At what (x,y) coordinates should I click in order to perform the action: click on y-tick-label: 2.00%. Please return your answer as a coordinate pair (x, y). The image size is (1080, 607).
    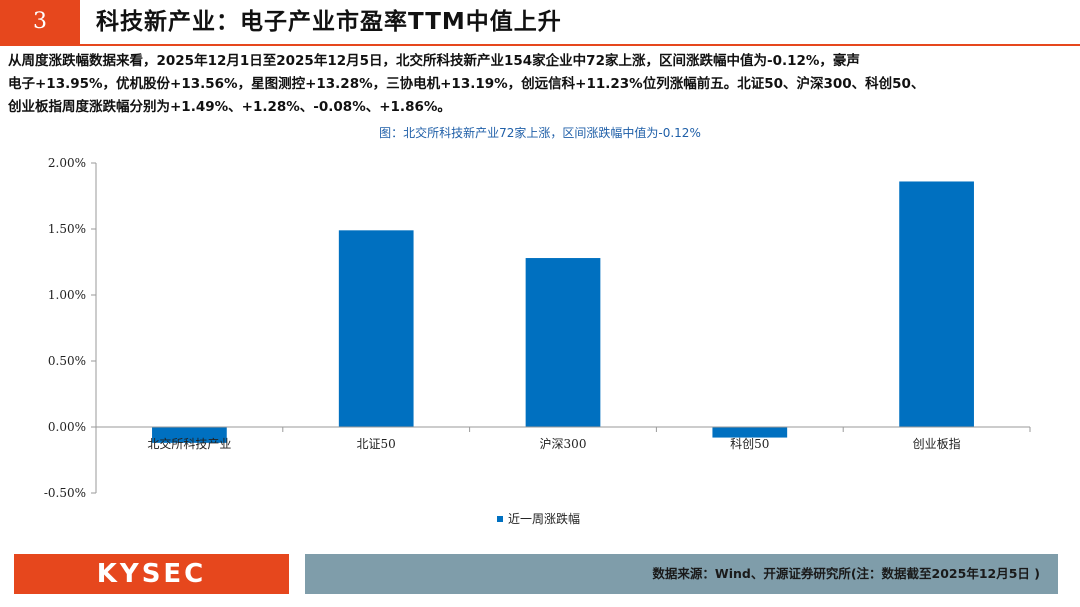
    Looking at the image, I should click on (67, 163).